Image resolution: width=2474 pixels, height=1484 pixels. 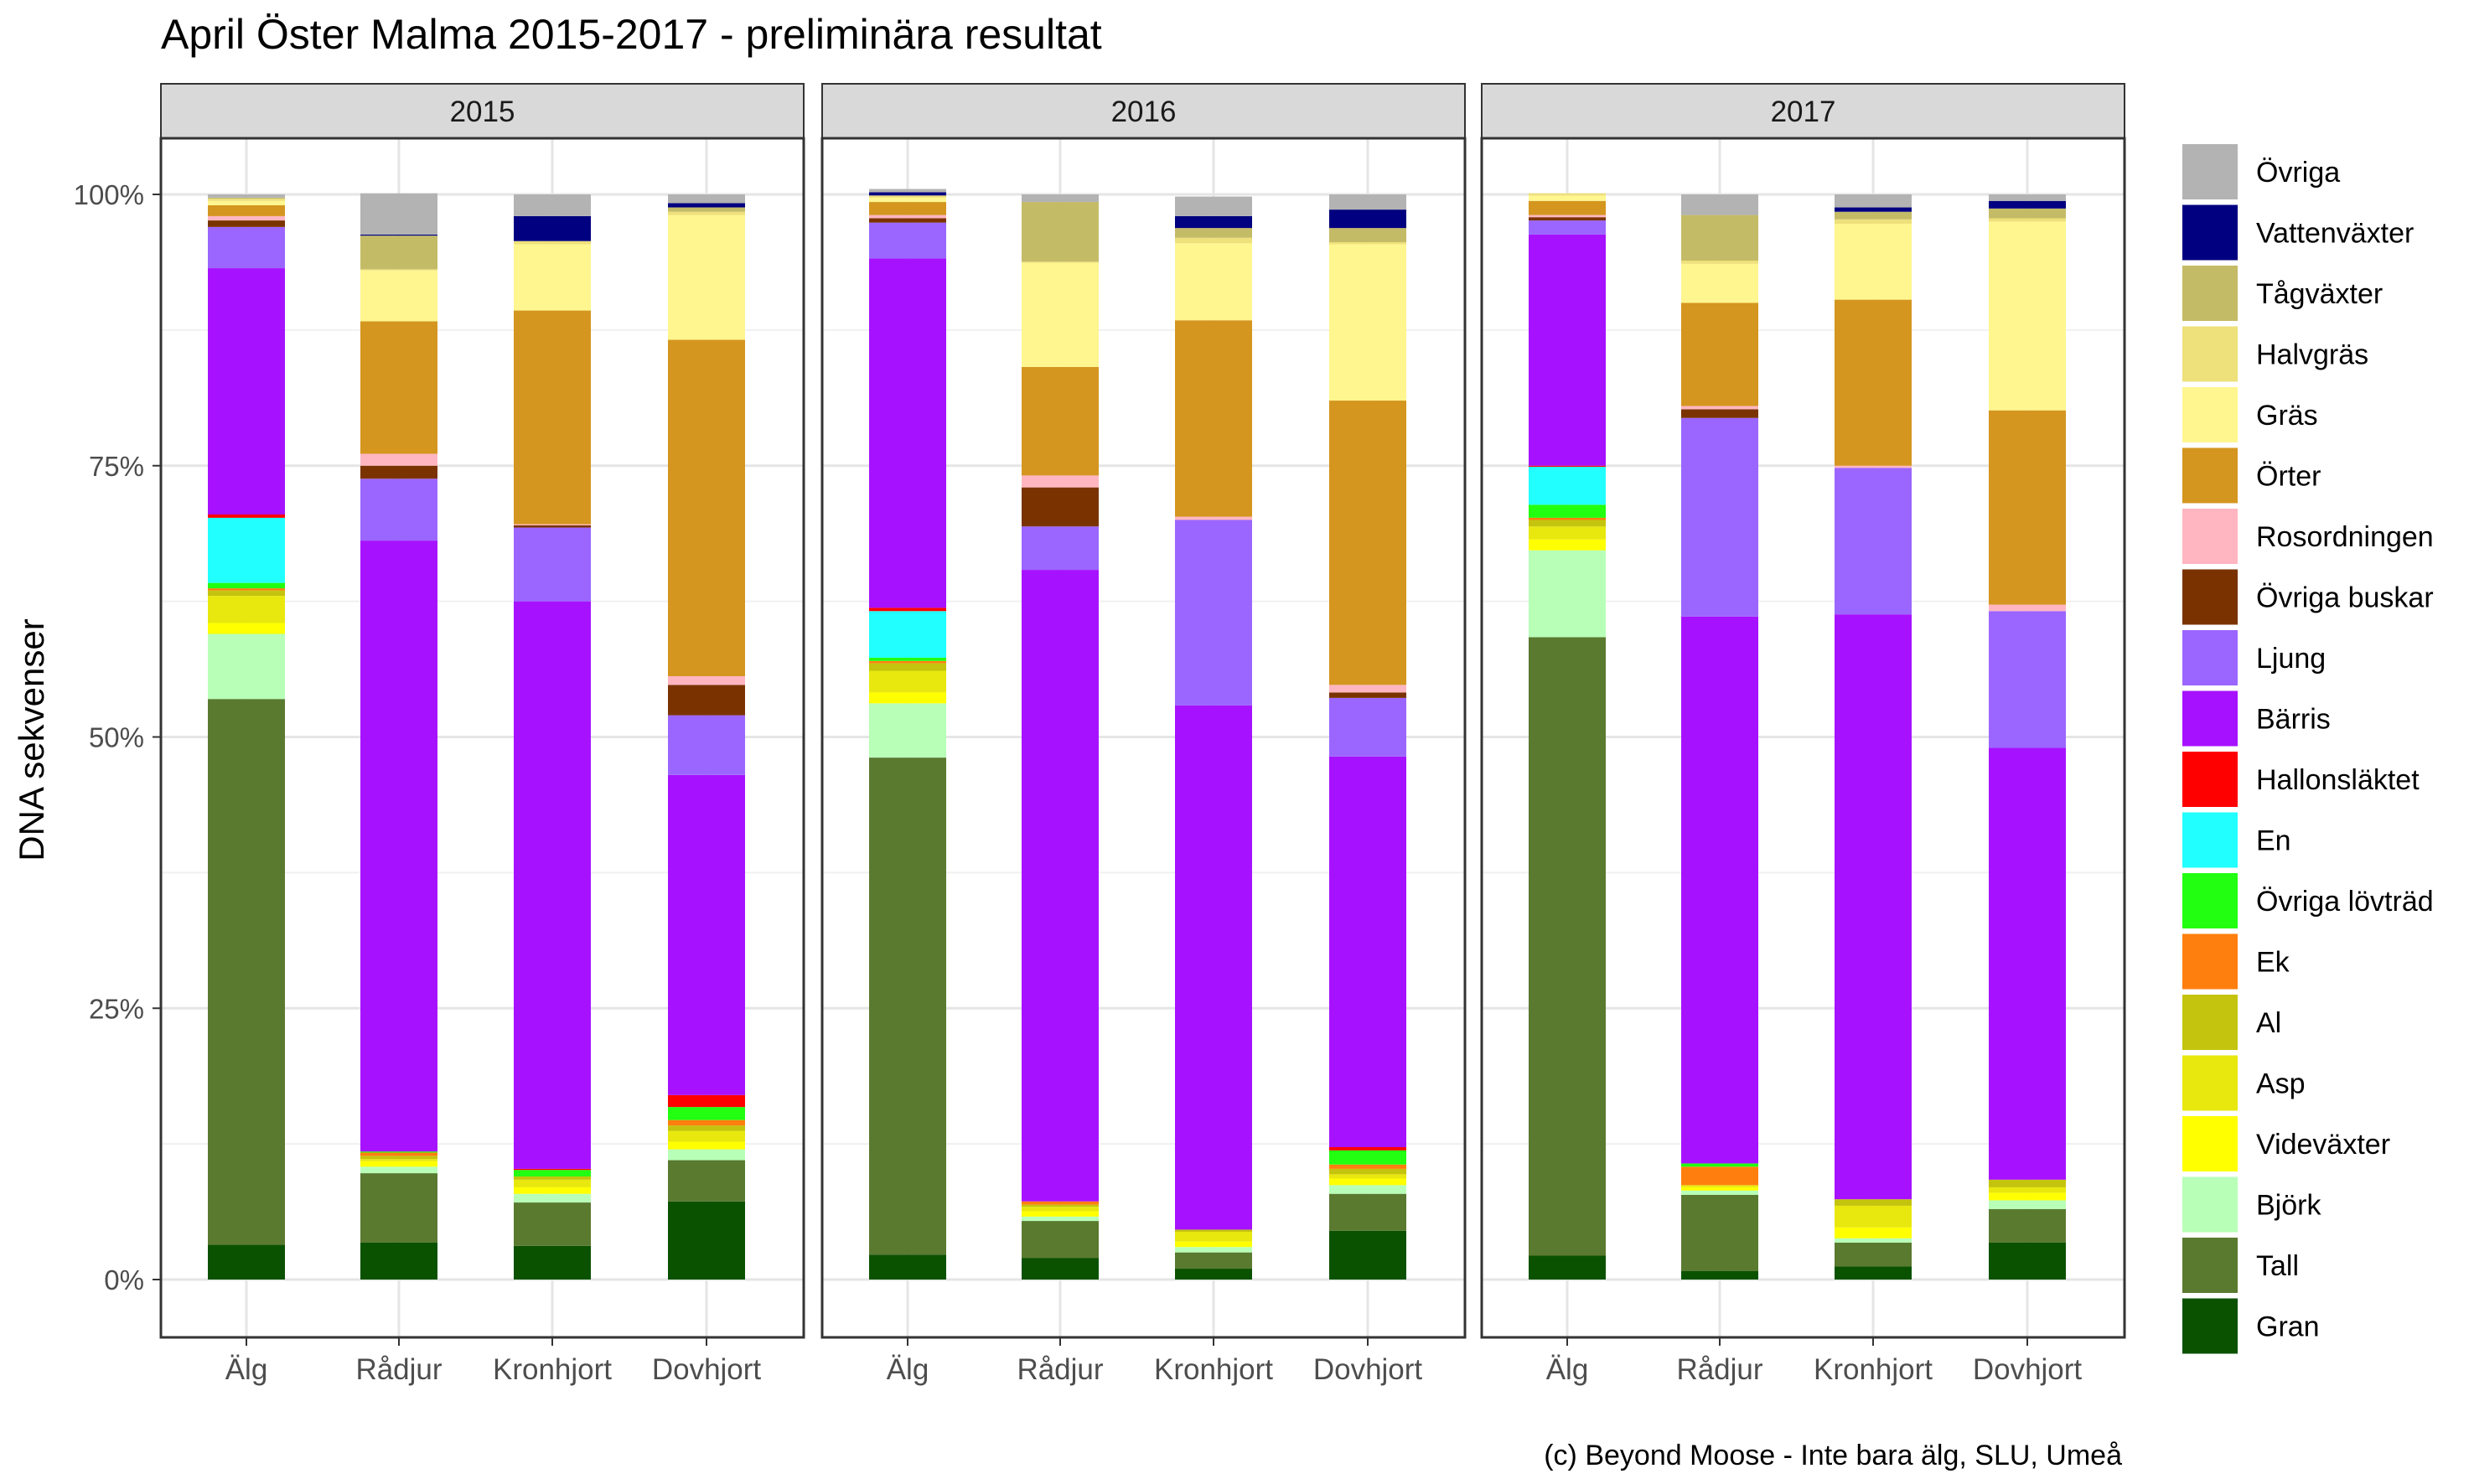 What do you see at coordinates (31, 739) in the screenshot?
I see `y-axis-title: DNA sekvenser` at bounding box center [31, 739].